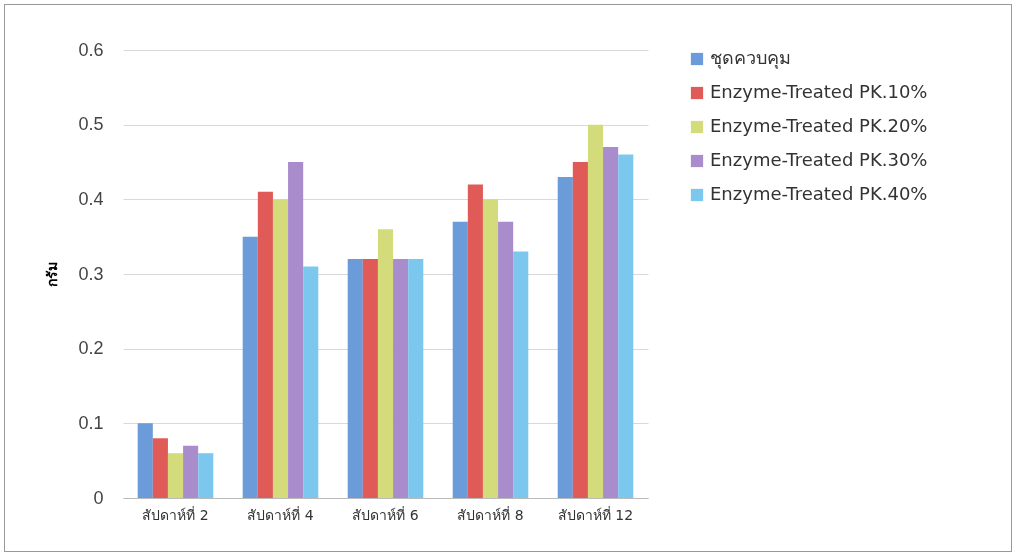 The height and width of the screenshot is (559, 1018). What do you see at coordinates (280, 514) in the screenshot?
I see `x-tick-label: สัปดาห์ที่ 4` at bounding box center [280, 514].